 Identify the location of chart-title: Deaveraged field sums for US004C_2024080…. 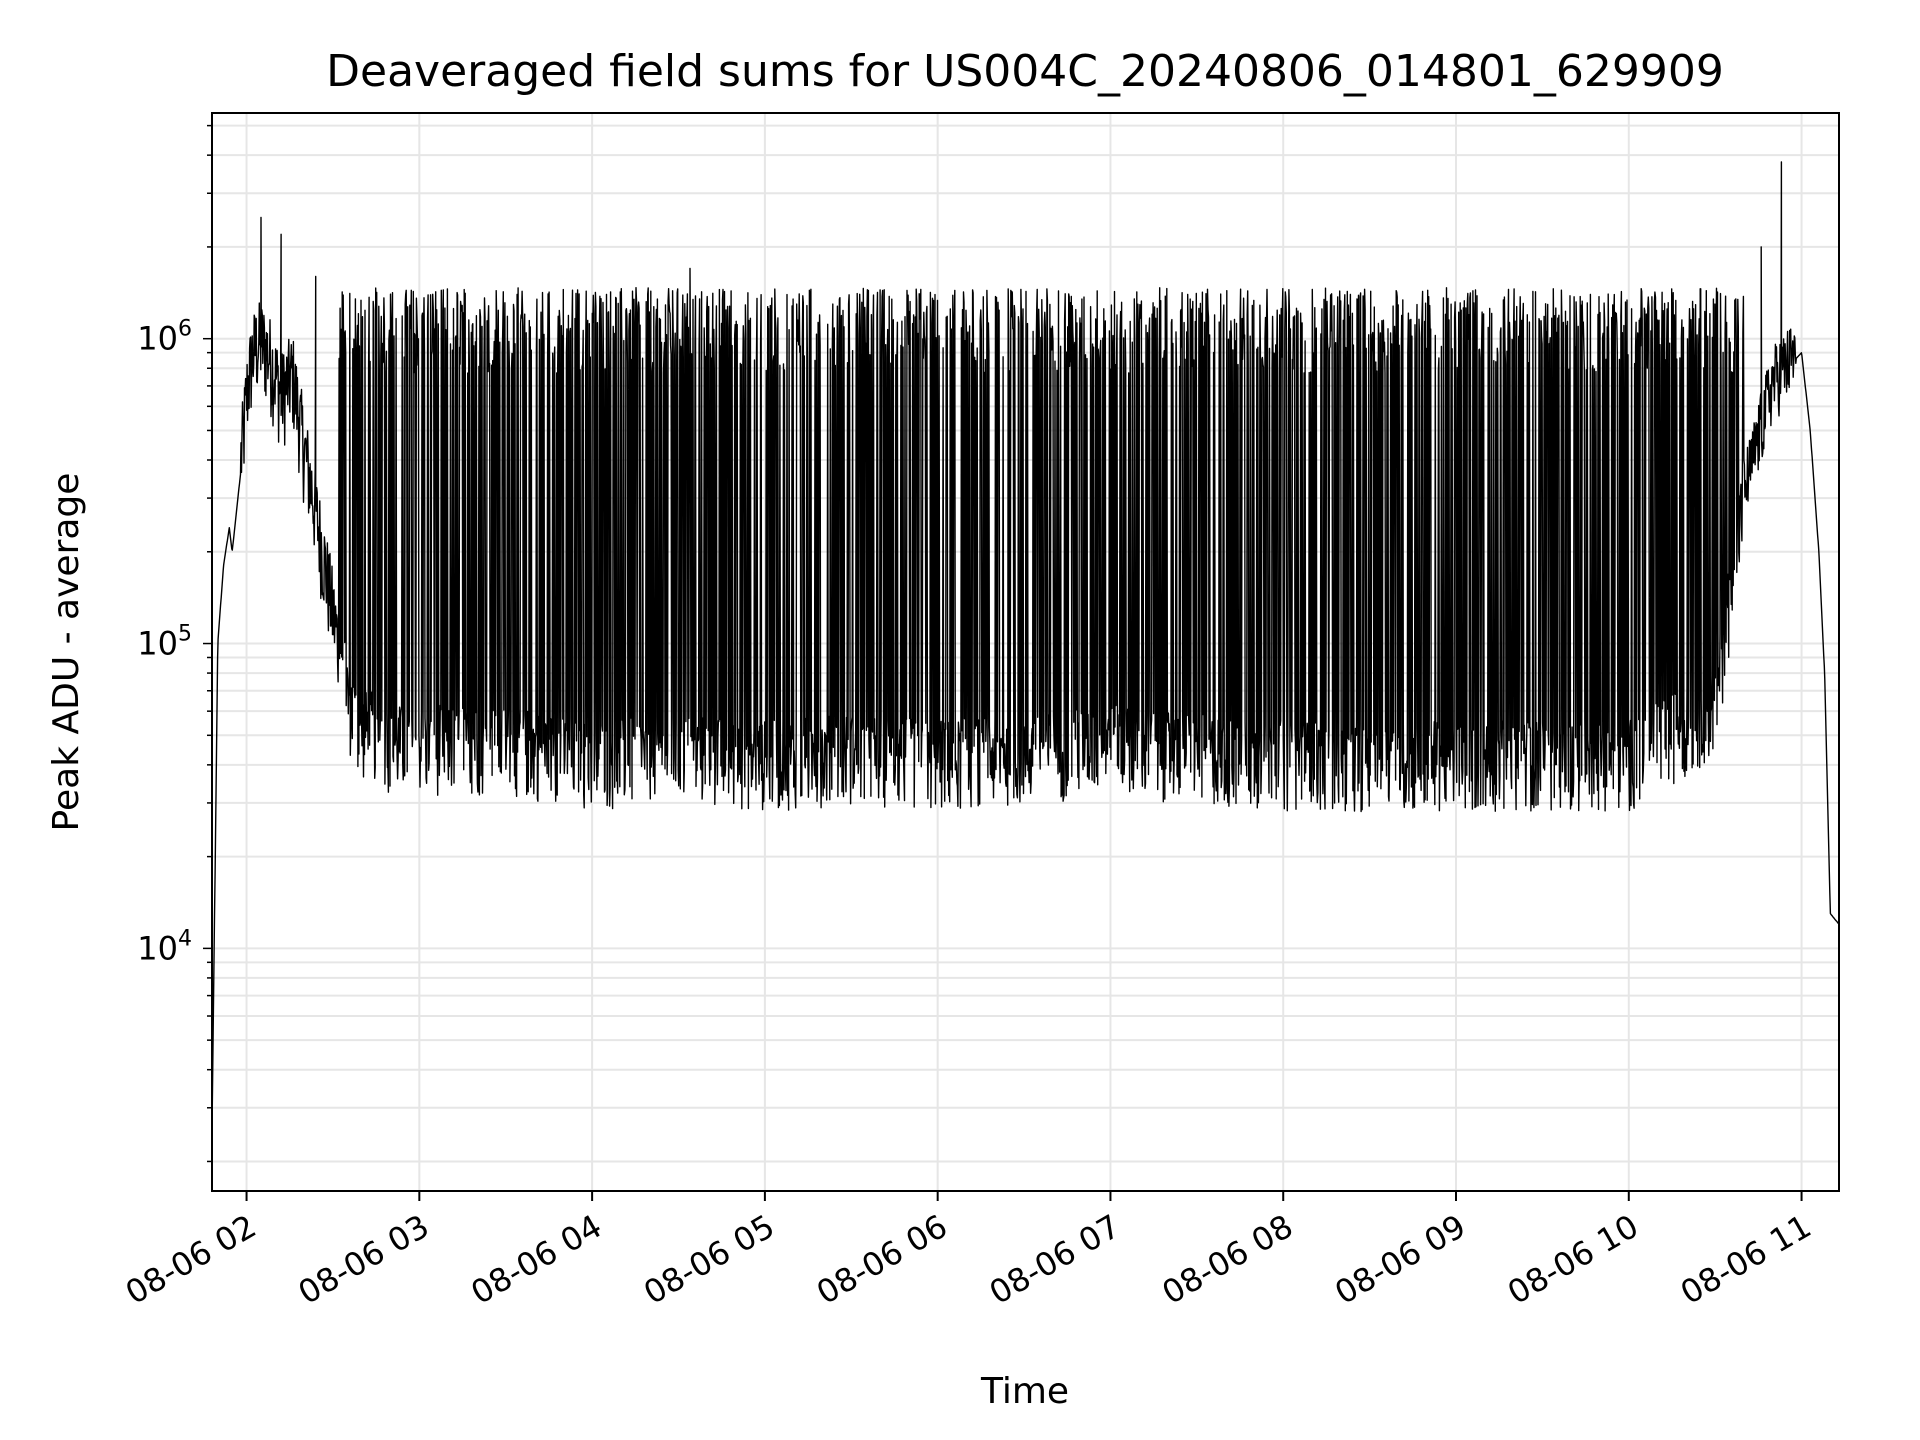
(1025, 71).